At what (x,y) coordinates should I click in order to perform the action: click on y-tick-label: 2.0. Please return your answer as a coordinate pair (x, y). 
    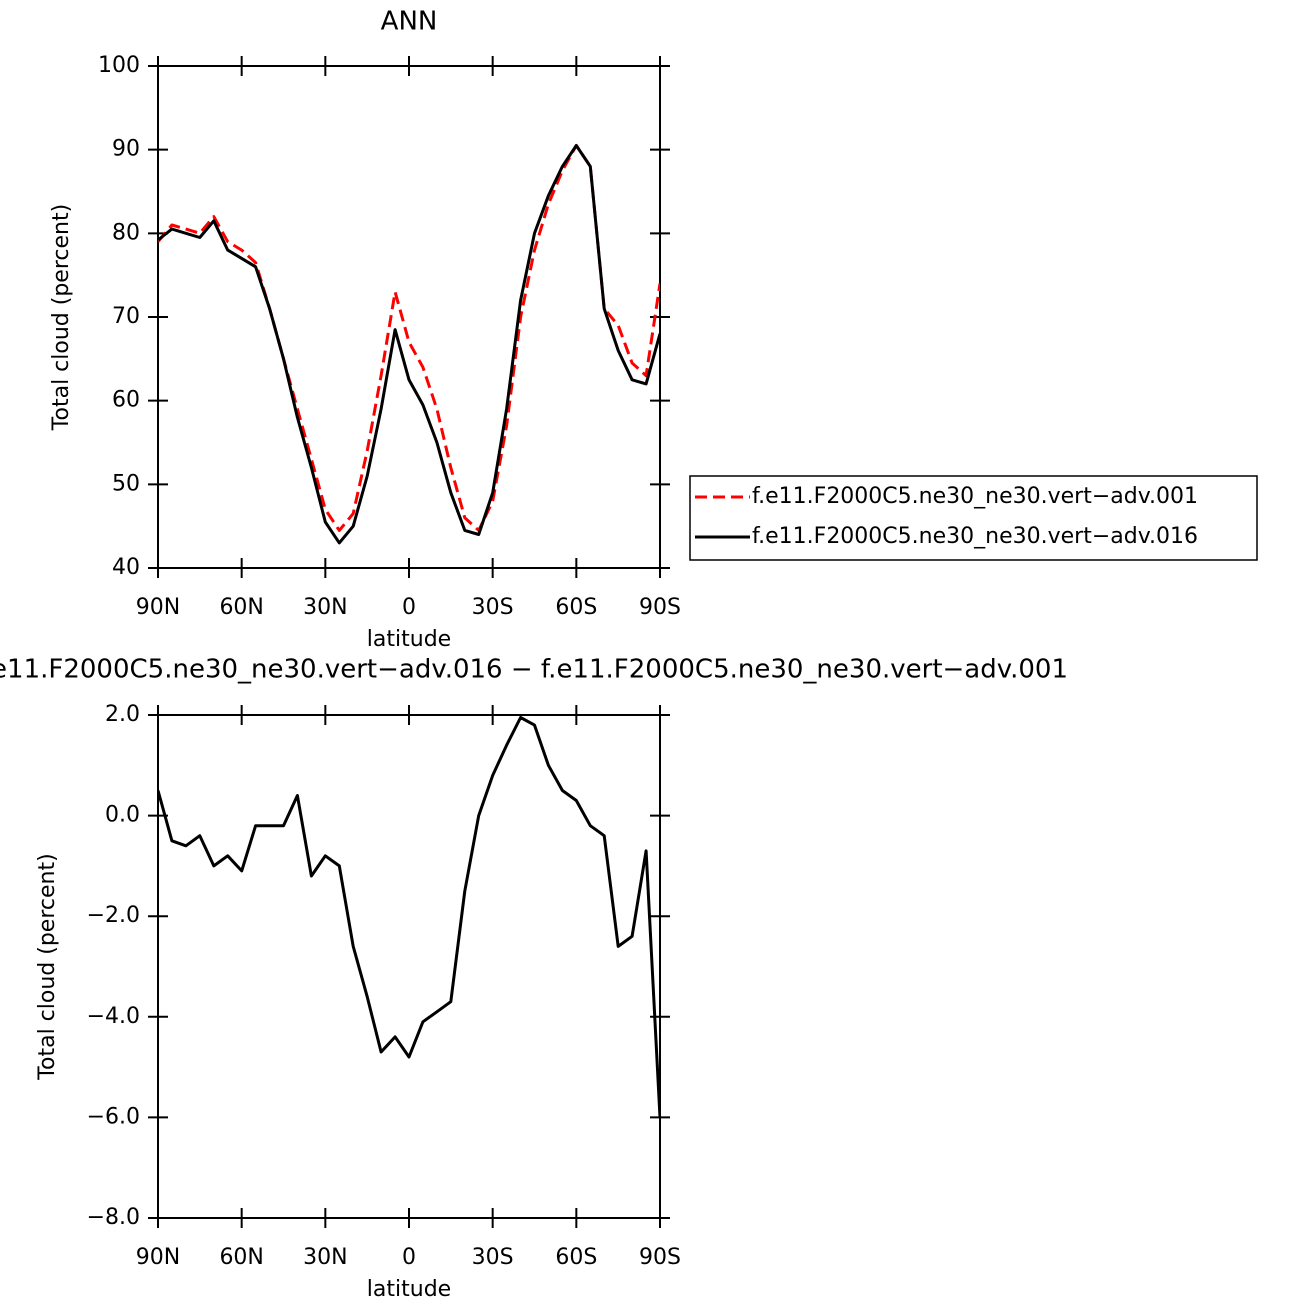
    Looking at the image, I should click on (122, 714).